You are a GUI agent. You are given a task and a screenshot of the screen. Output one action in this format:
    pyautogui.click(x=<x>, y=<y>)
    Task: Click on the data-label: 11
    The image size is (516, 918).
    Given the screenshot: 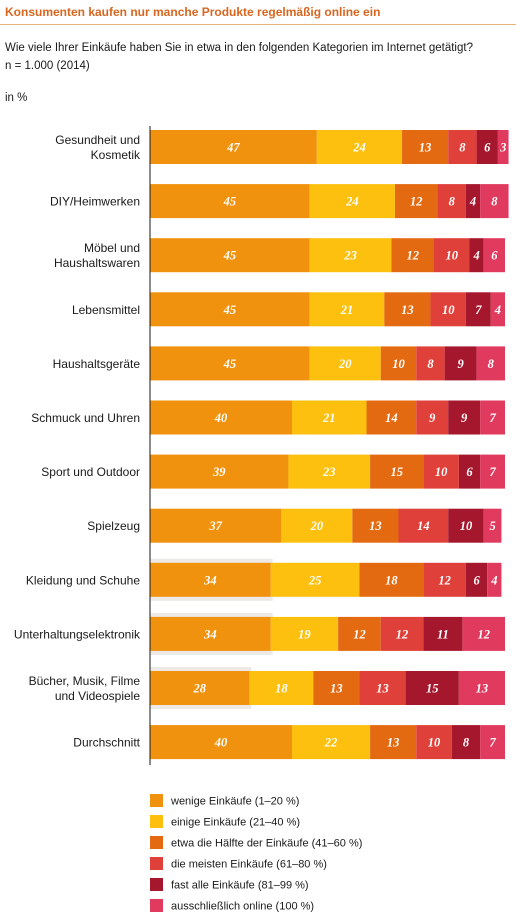 What is the action you would take?
    pyautogui.click(x=443, y=634)
    